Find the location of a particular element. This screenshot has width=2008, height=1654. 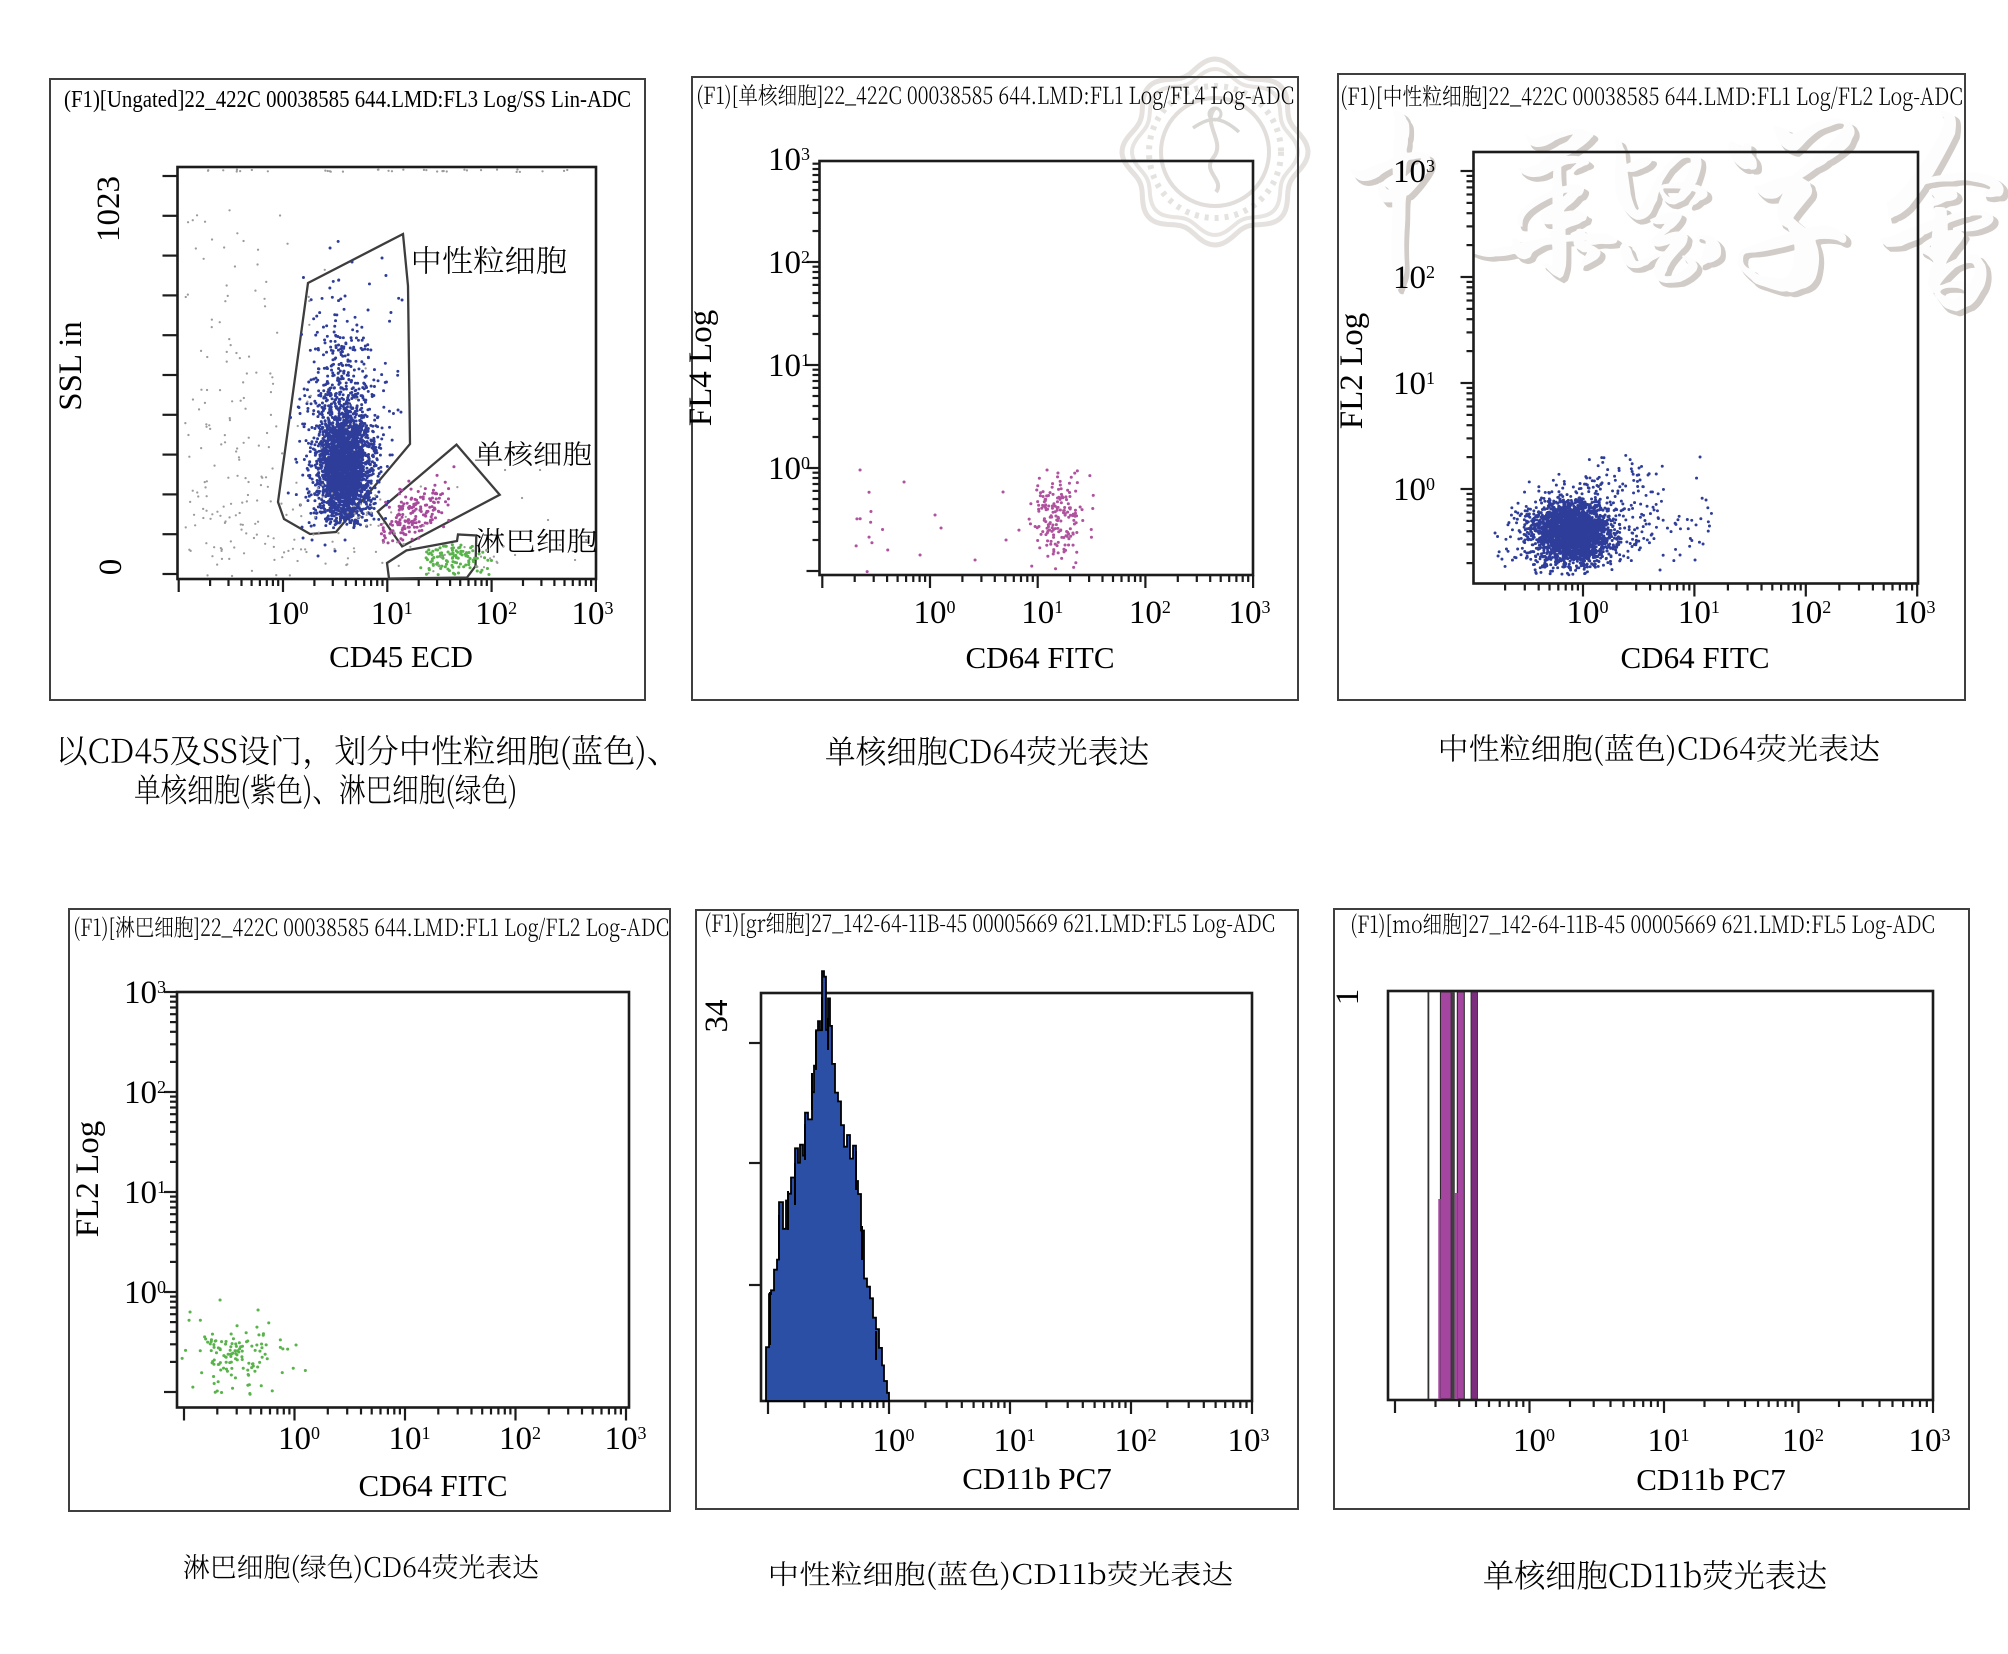

svg-text: CD45 ECD is located at coordinates (401, 656).